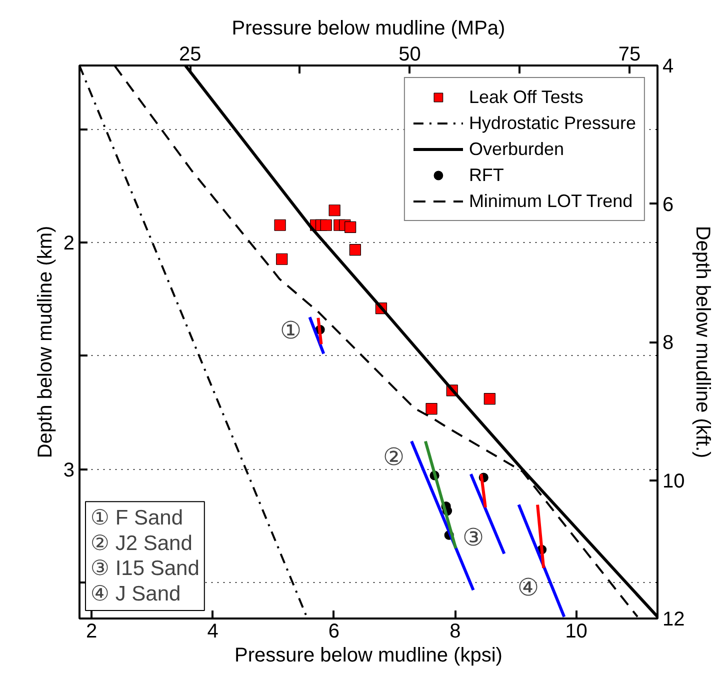  I want to click on y-axis-title: Depth below mudline (km), so click(45, 342).